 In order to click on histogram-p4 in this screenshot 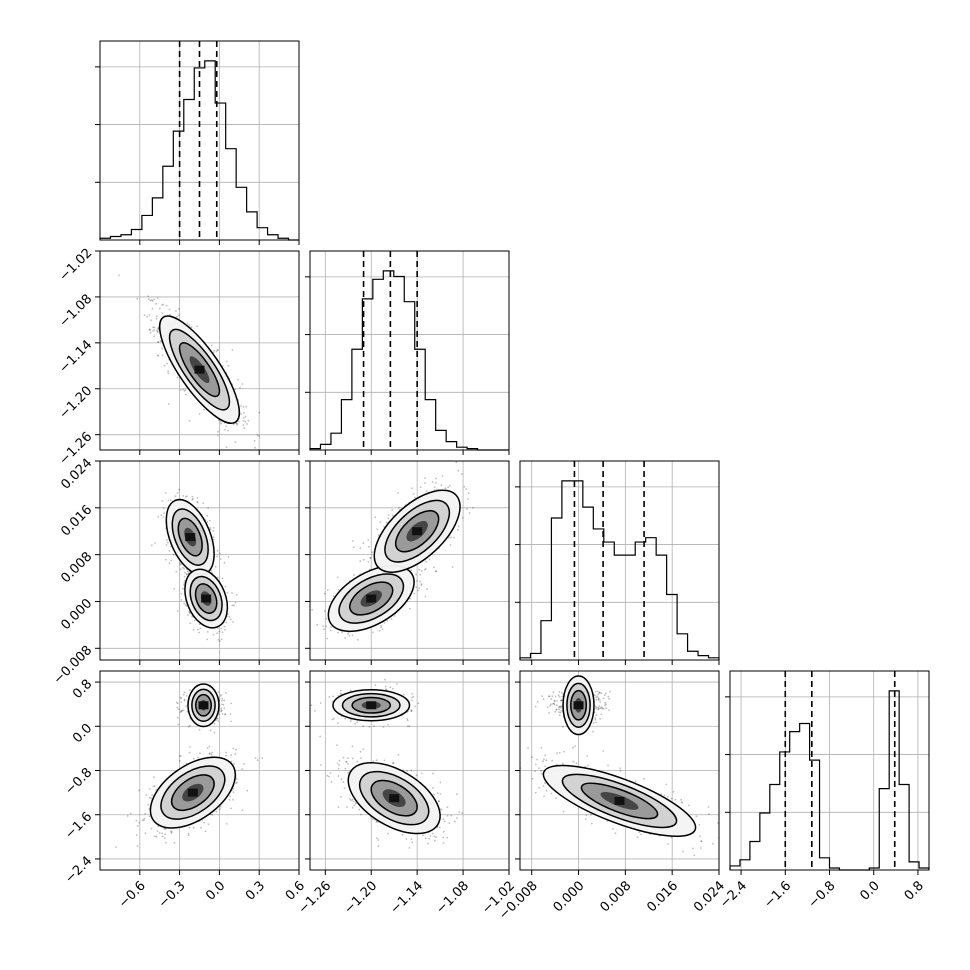, I will do `click(829, 780)`.